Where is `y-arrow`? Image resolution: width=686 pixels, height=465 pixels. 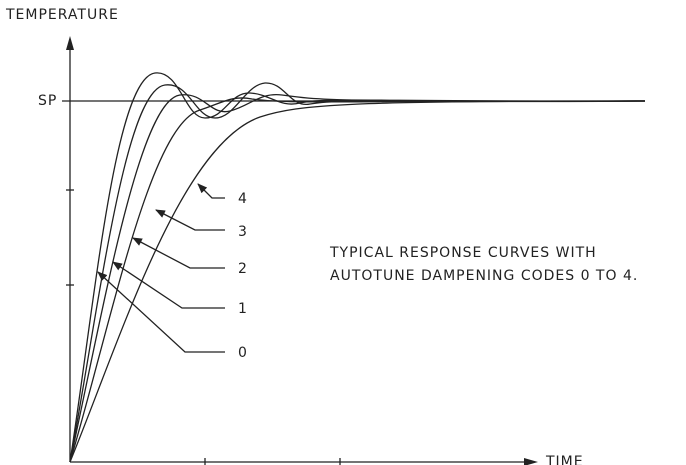
y-arrow is located at coordinates (70, 43).